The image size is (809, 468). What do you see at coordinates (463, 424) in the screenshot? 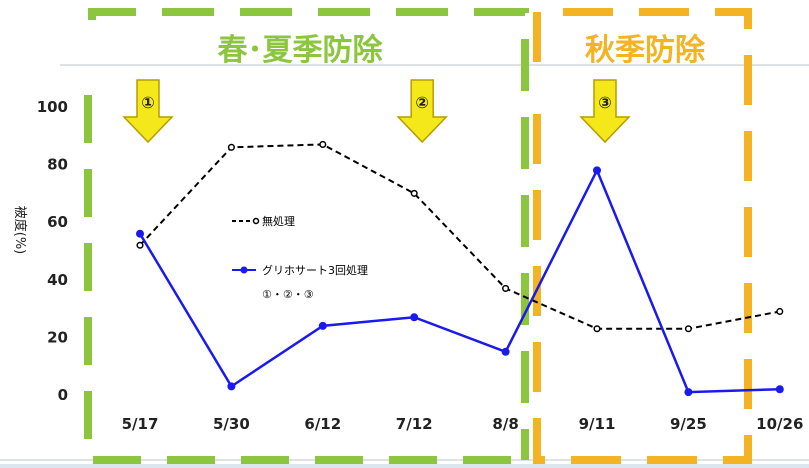
I see `x-axis-ticks: 5/17 5/30 6/12 7/12 8/8 9/11 9/25 10/26` at bounding box center [463, 424].